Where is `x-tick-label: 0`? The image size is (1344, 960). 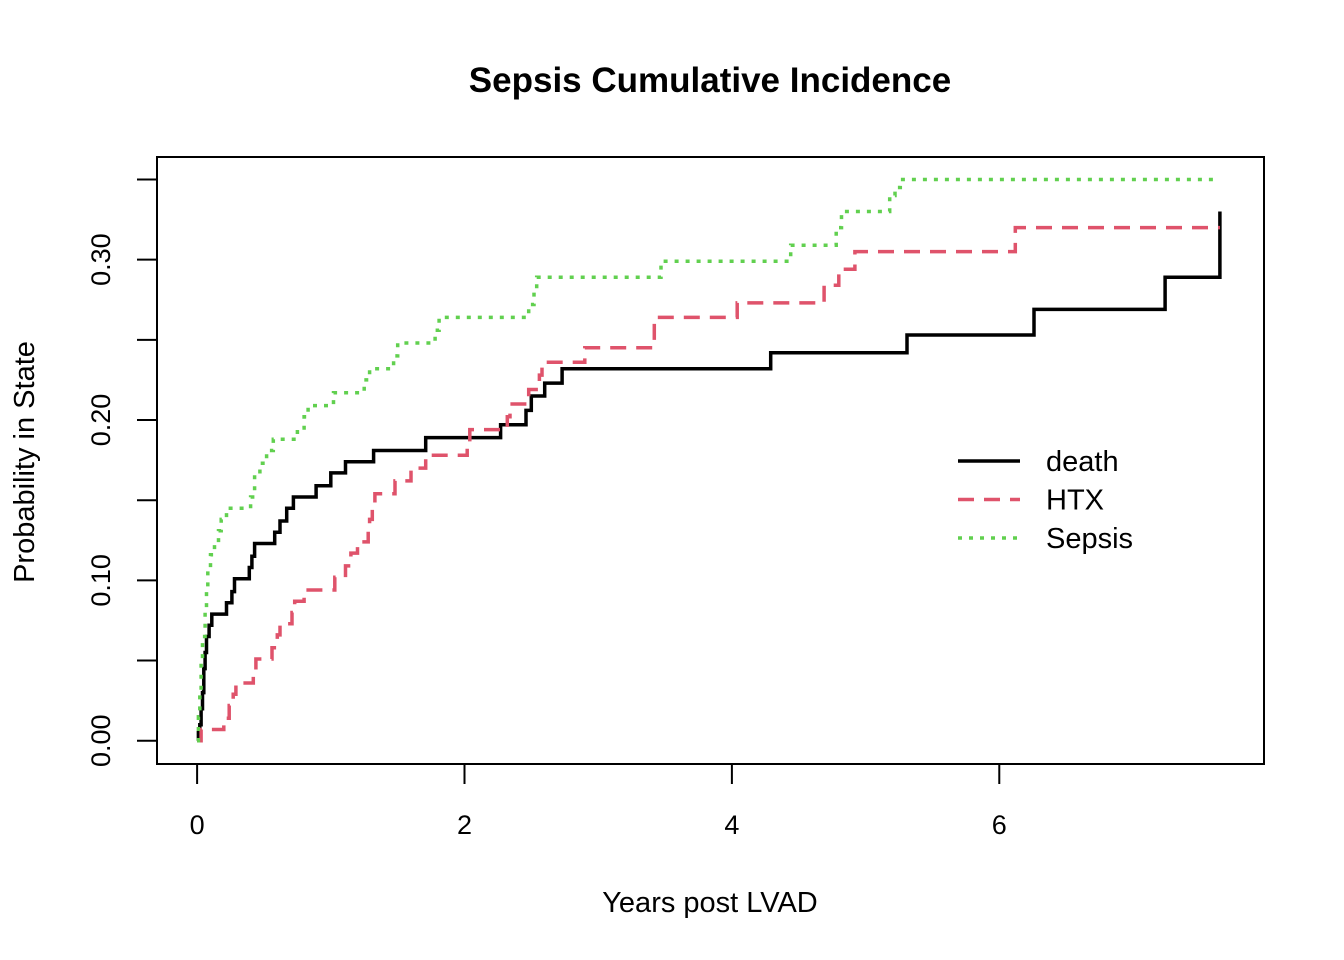
x-tick-label: 0 is located at coordinates (197, 825).